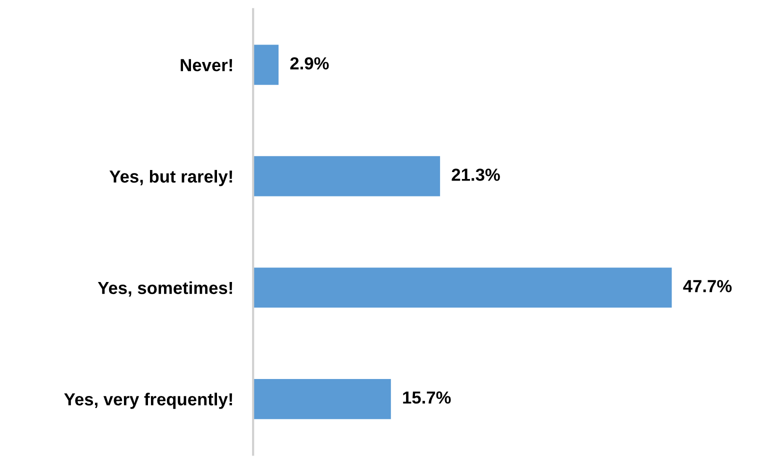 This screenshot has height=457, width=767. Describe the element at coordinates (309, 63) in the screenshot. I see `data-label: 2.9%` at that location.